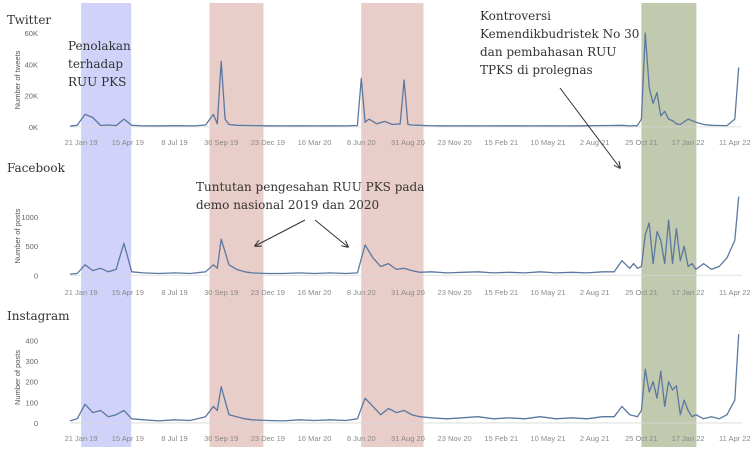 The image size is (754, 452). What do you see at coordinates (97, 82) in the screenshot?
I see `annotation-penolakan-line: RUU PKS` at bounding box center [97, 82].